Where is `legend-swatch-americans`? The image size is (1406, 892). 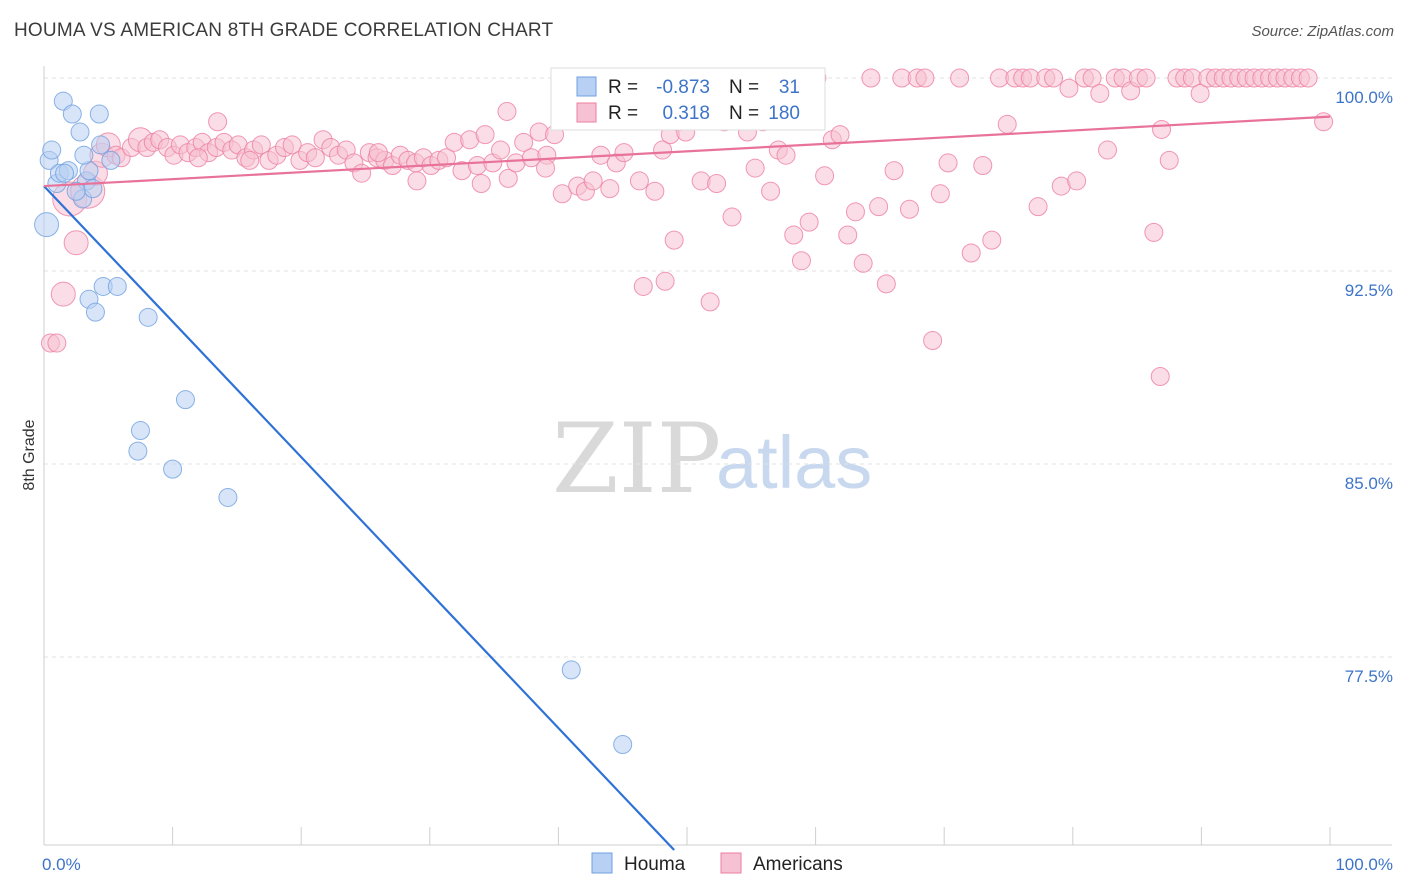
legend-swatch-americans is located at coordinates (586, 112).